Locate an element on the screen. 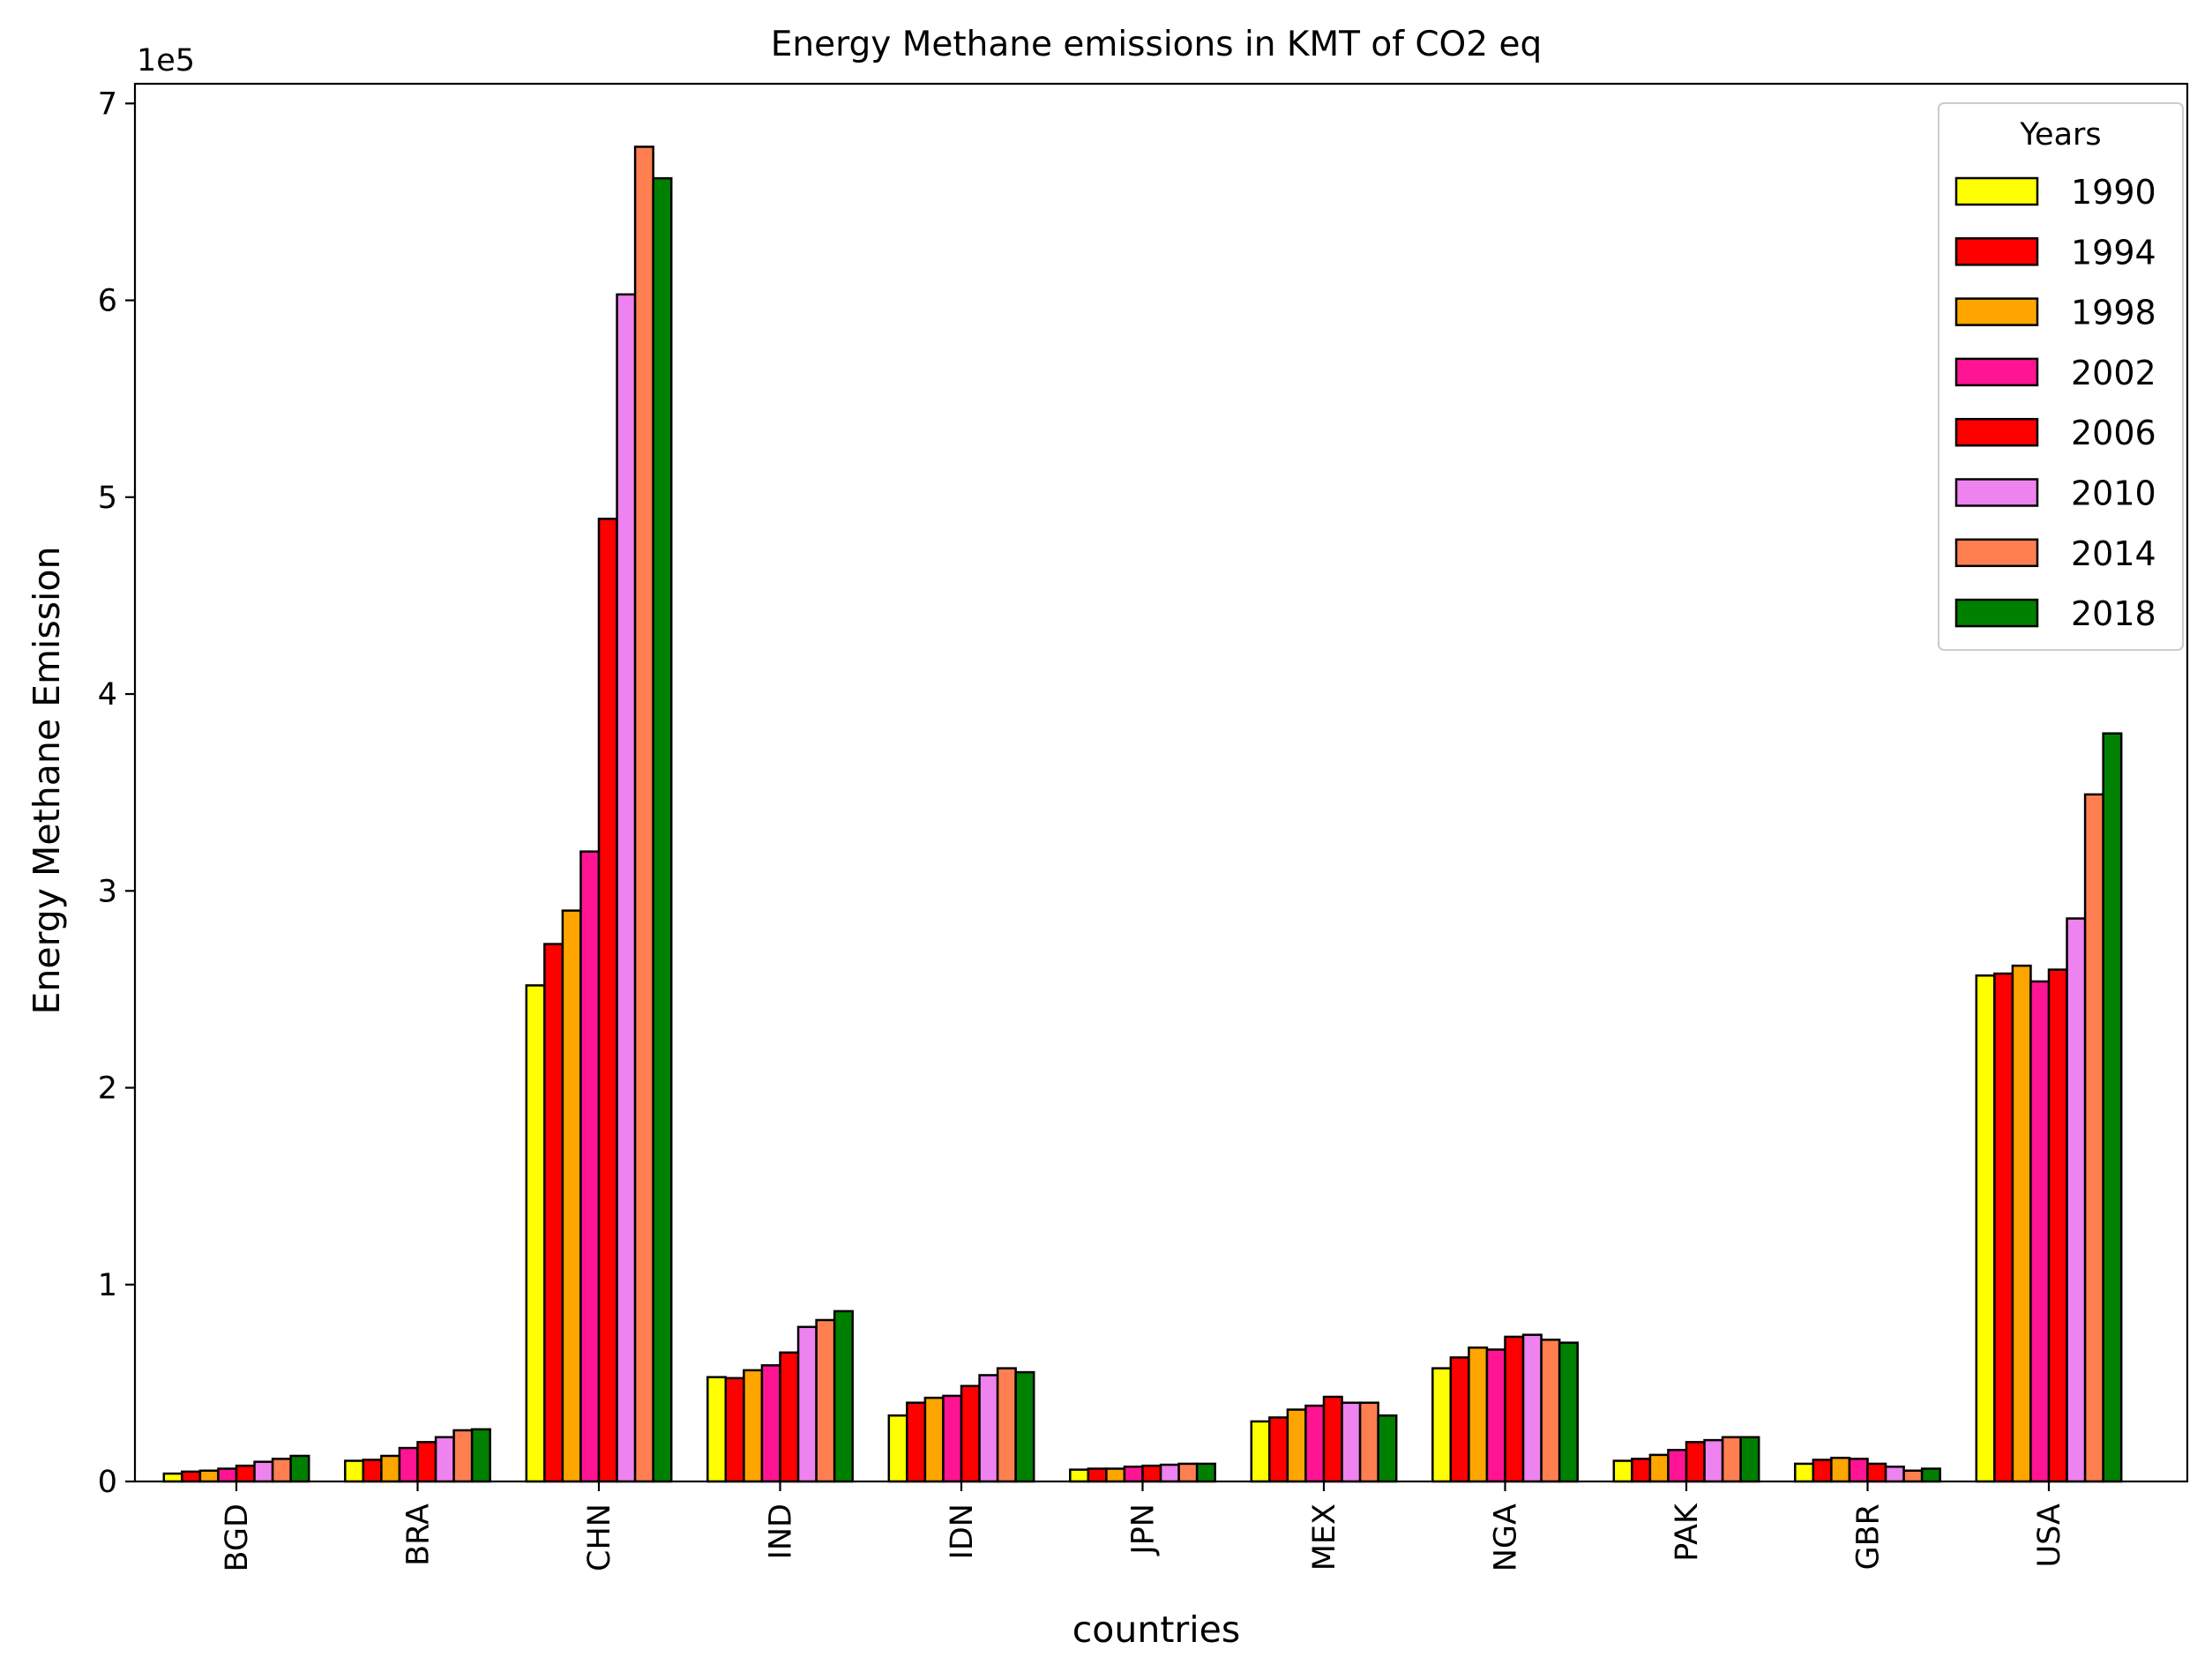 Image resolution: width=2212 pixels, height=1679 pixels. legend-label-1990: 1990 is located at coordinates (2113, 192).